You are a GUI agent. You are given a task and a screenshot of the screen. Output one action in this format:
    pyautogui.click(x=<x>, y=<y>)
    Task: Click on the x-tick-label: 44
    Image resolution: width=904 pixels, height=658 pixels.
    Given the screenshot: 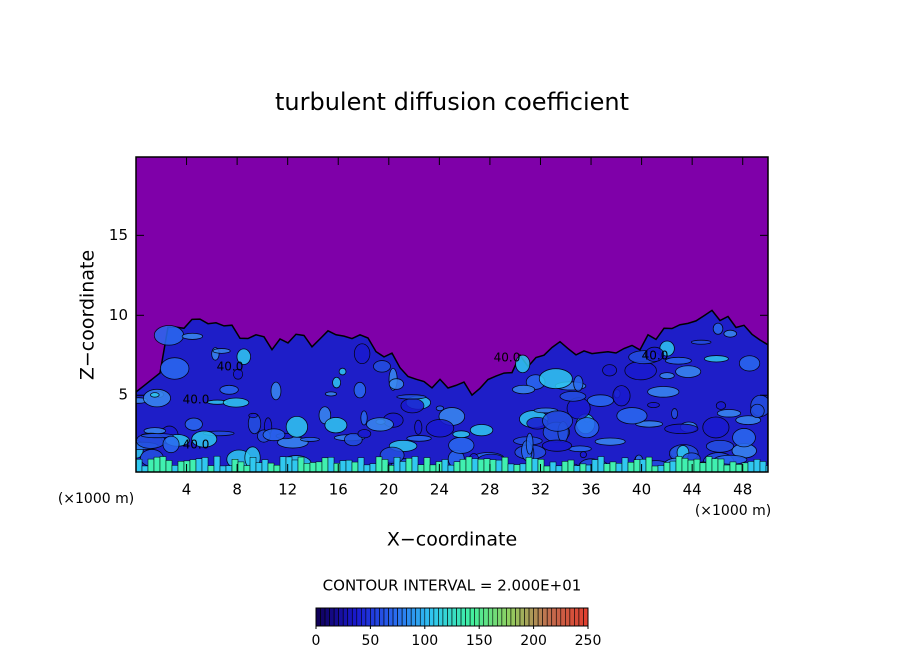 What is the action you would take?
    pyautogui.click(x=692, y=490)
    